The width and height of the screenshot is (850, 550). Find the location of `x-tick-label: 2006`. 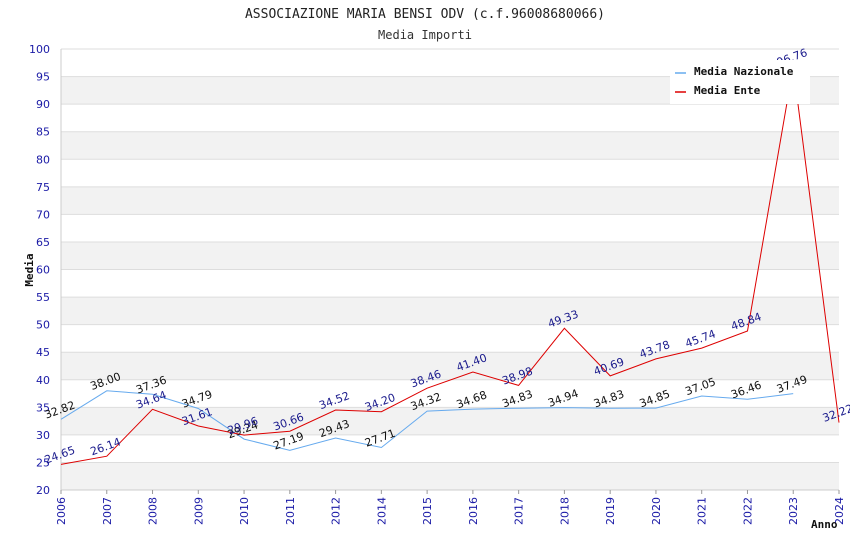

x-tick-label: 2006 is located at coordinates (61, 511).